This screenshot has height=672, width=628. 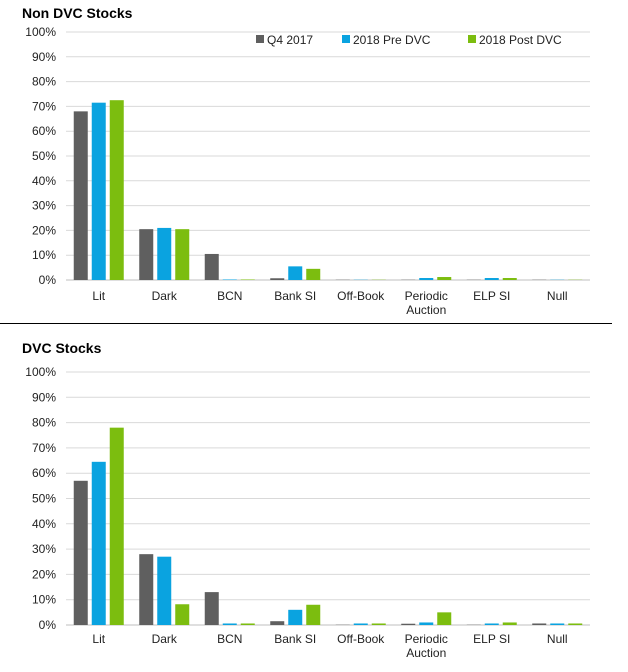 What do you see at coordinates (44, 574) in the screenshot?
I see `dvc-y-tick-label: 20%` at bounding box center [44, 574].